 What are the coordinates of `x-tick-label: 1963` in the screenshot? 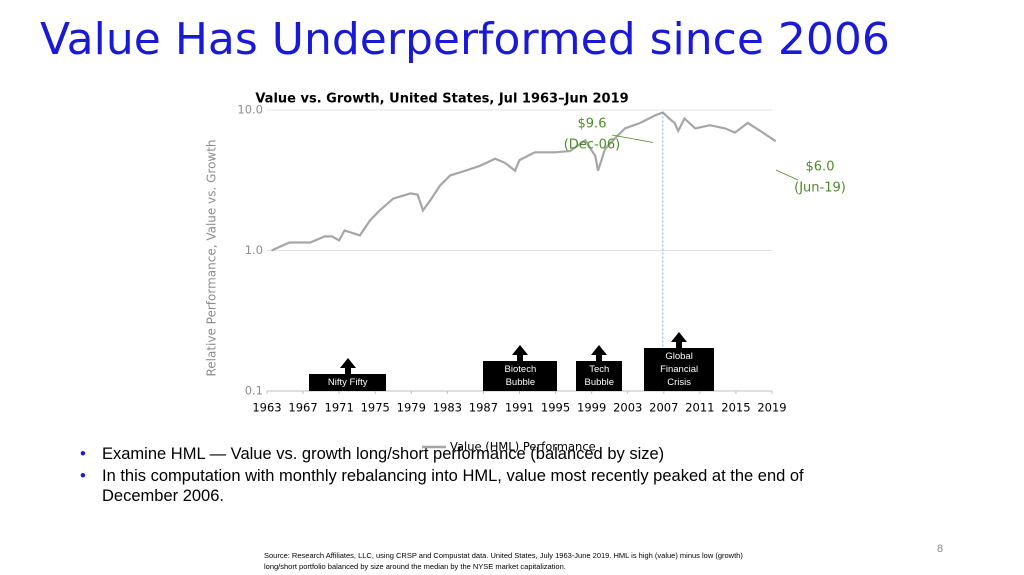 It's located at (266, 408).